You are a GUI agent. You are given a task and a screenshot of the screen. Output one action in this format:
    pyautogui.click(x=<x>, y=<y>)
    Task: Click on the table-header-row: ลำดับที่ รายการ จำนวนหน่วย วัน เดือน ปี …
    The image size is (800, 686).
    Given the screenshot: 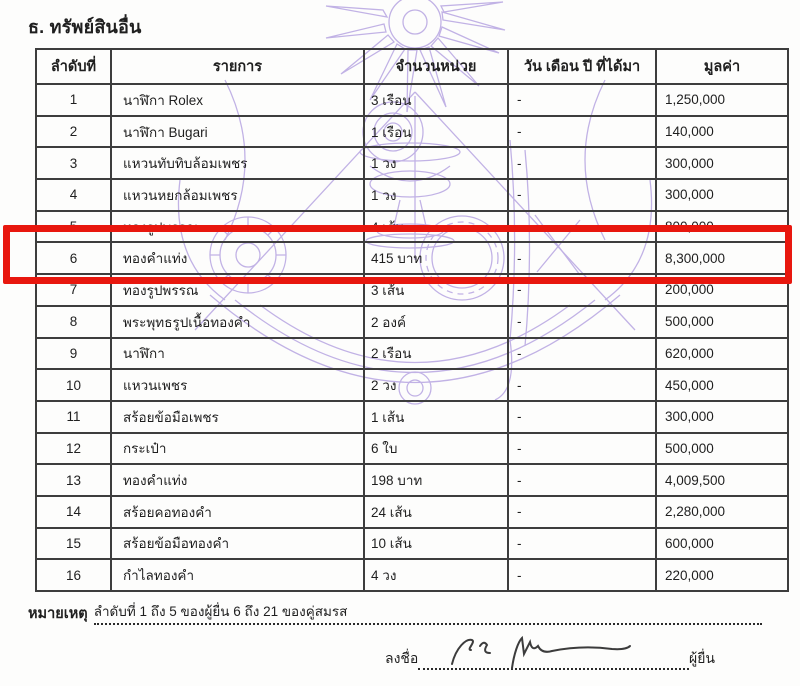 What is the action you would take?
    pyautogui.click(x=412, y=66)
    